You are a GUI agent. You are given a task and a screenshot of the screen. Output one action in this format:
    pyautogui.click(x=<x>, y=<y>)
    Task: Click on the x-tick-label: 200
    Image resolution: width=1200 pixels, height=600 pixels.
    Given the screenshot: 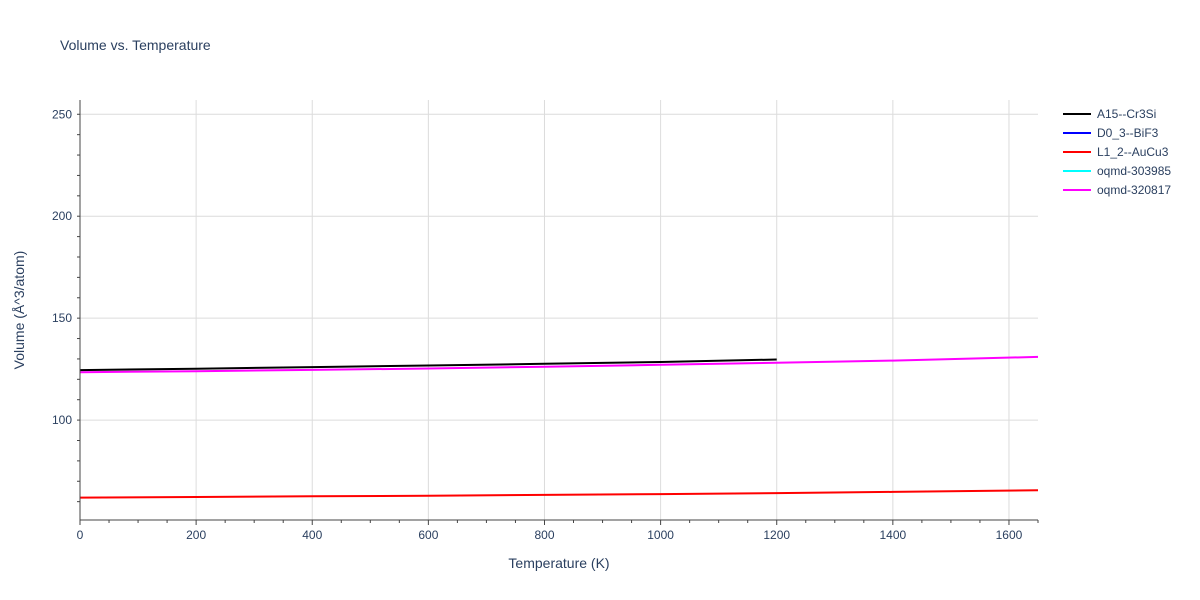 What is the action you would take?
    pyautogui.click(x=196, y=535)
    